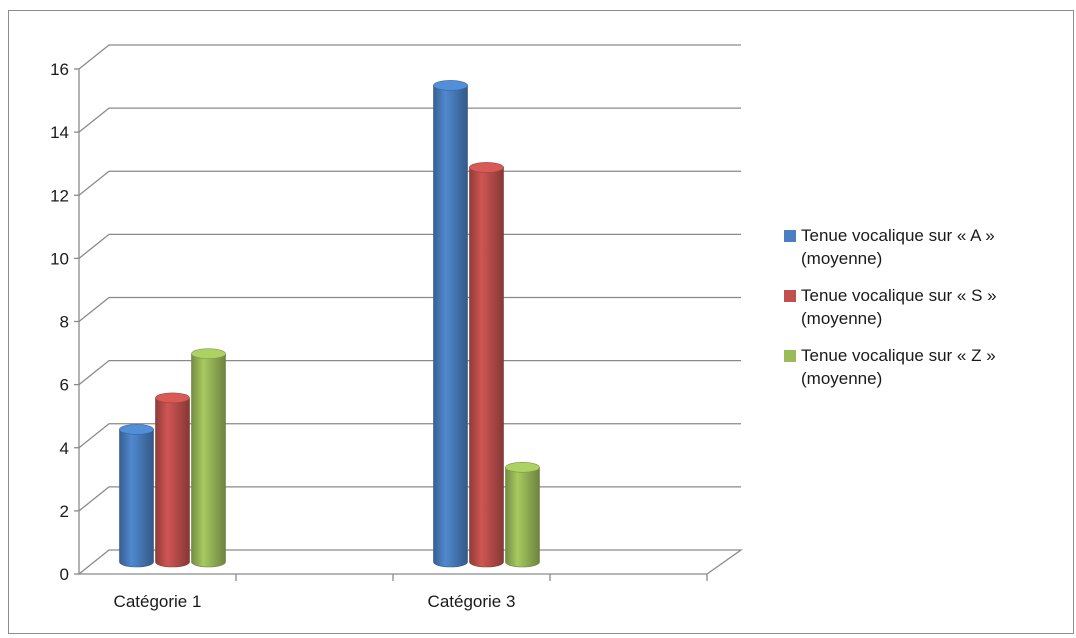 This screenshot has width=1076, height=638. What do you see at coordinates (472, 601) in the screenshot?
I see `x-tick-label: Catégorie 3` at bounding box center [472, 601].